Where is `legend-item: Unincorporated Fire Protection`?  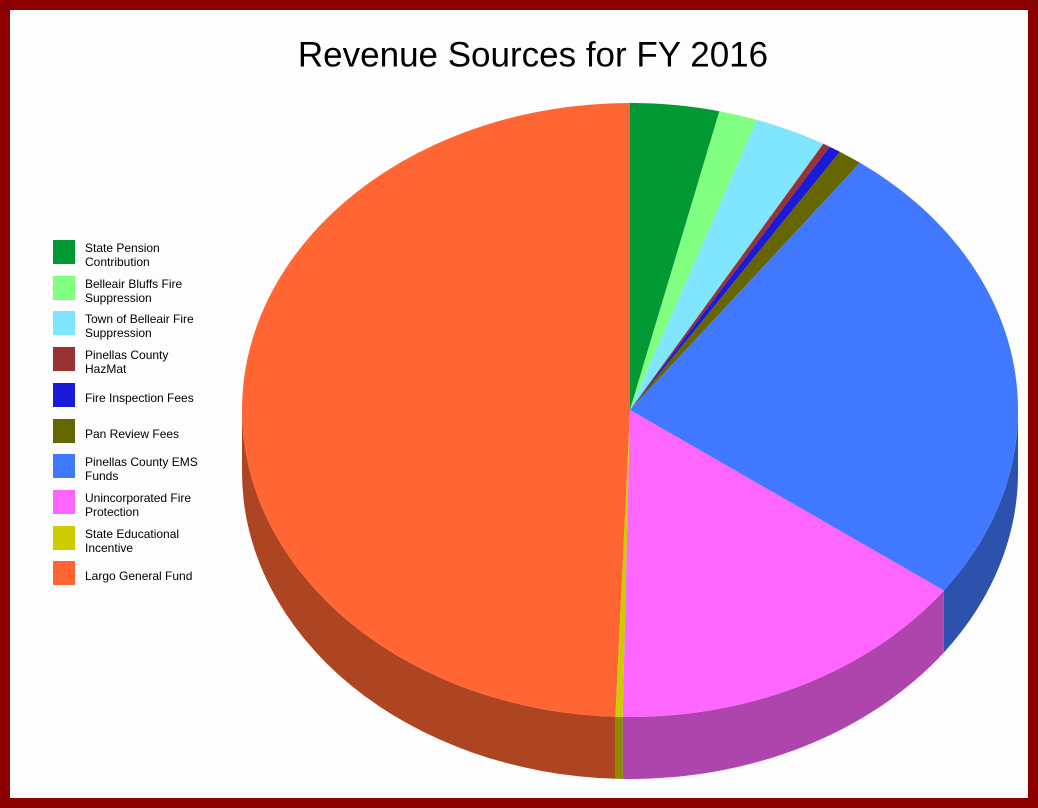
legend-item: Unincorporated Fire Protection is located at coordinates (138, 504).